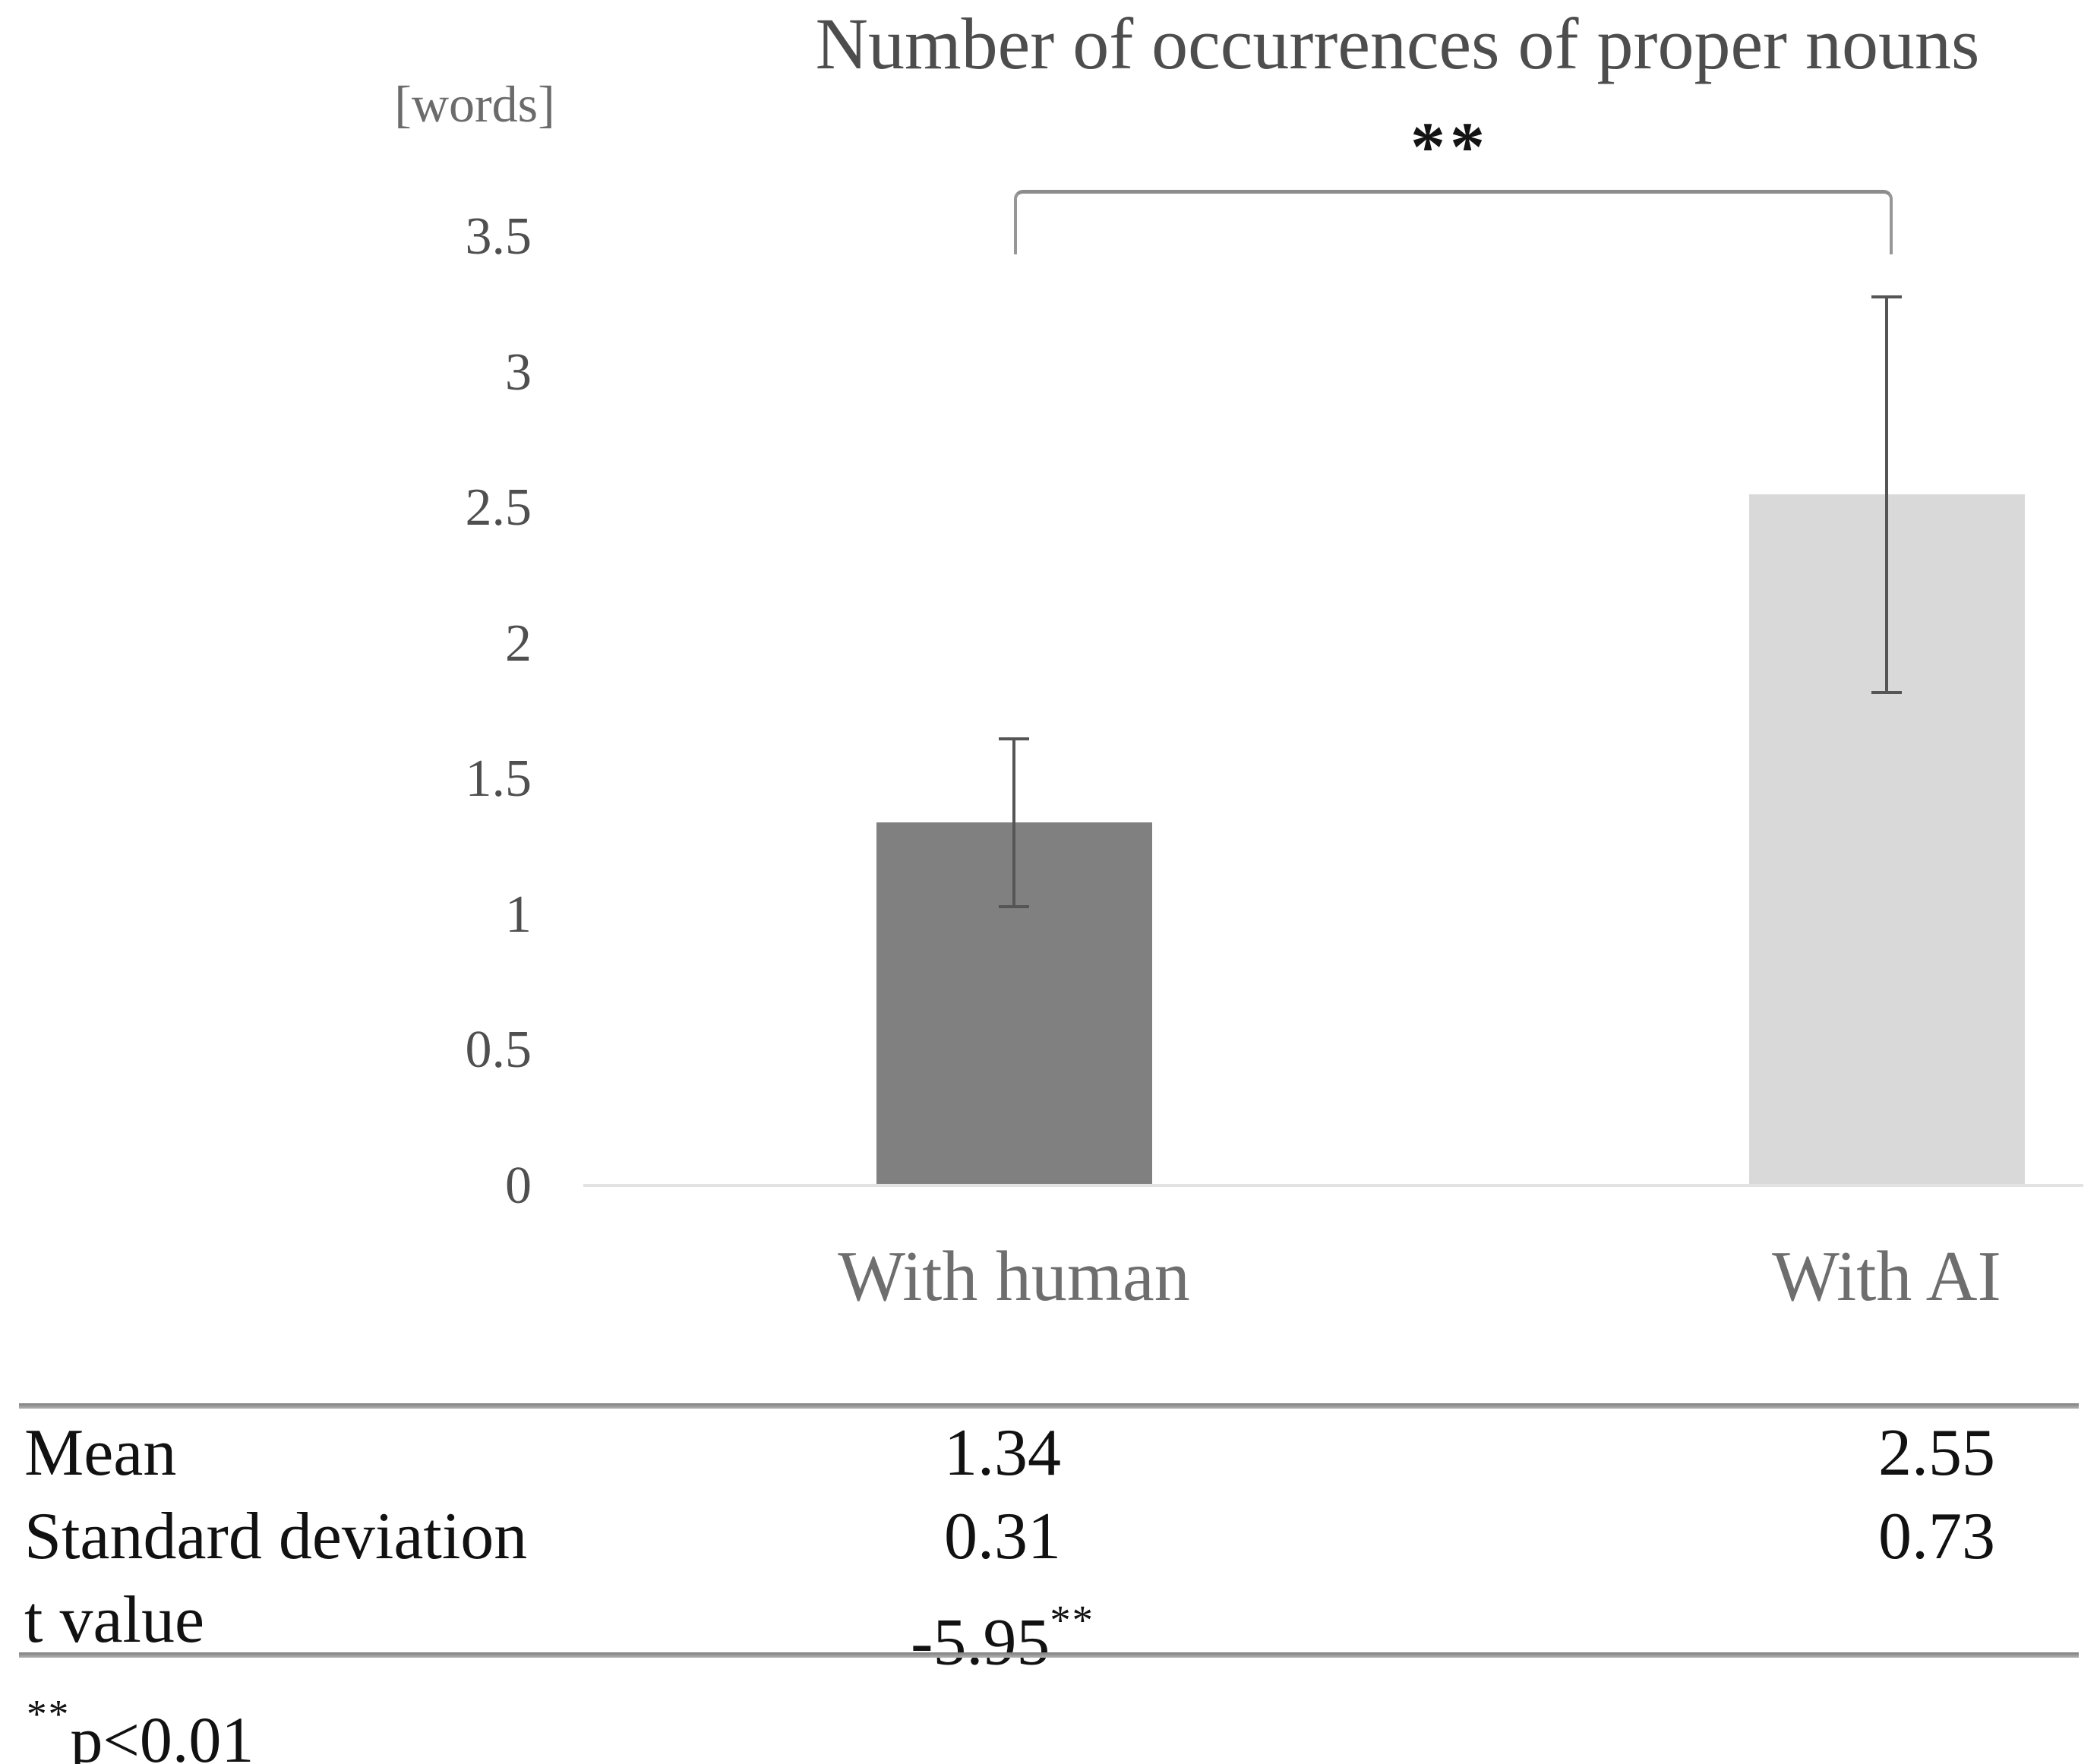 The width and height of the screenshot is (2097, 1764). What do you see at coordinates (1936, 1453) in the screenshot?
I see `mean-with-ai-value: 2.55` at bounding box center [1936, 1453].